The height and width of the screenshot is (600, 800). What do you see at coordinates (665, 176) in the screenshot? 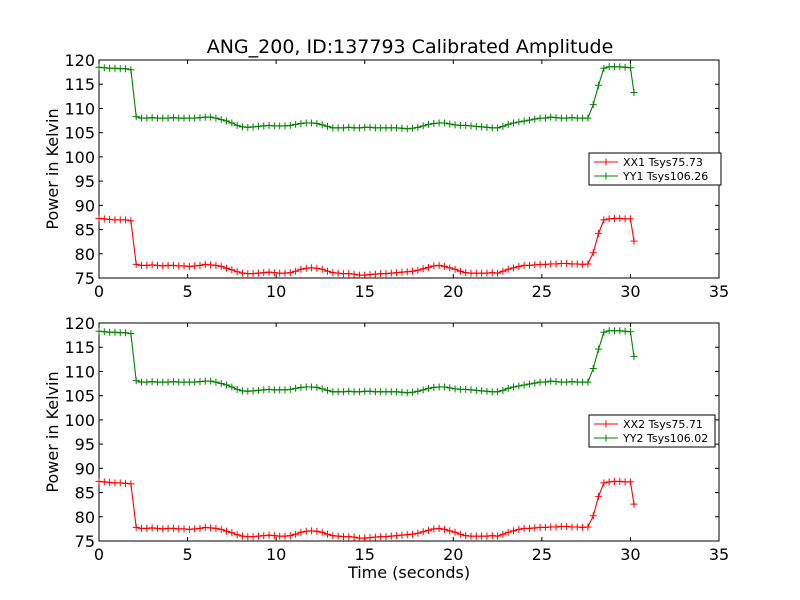
I see `legend-entry-label: YY1 Tsys106.26` at bounding box center [665, 176].